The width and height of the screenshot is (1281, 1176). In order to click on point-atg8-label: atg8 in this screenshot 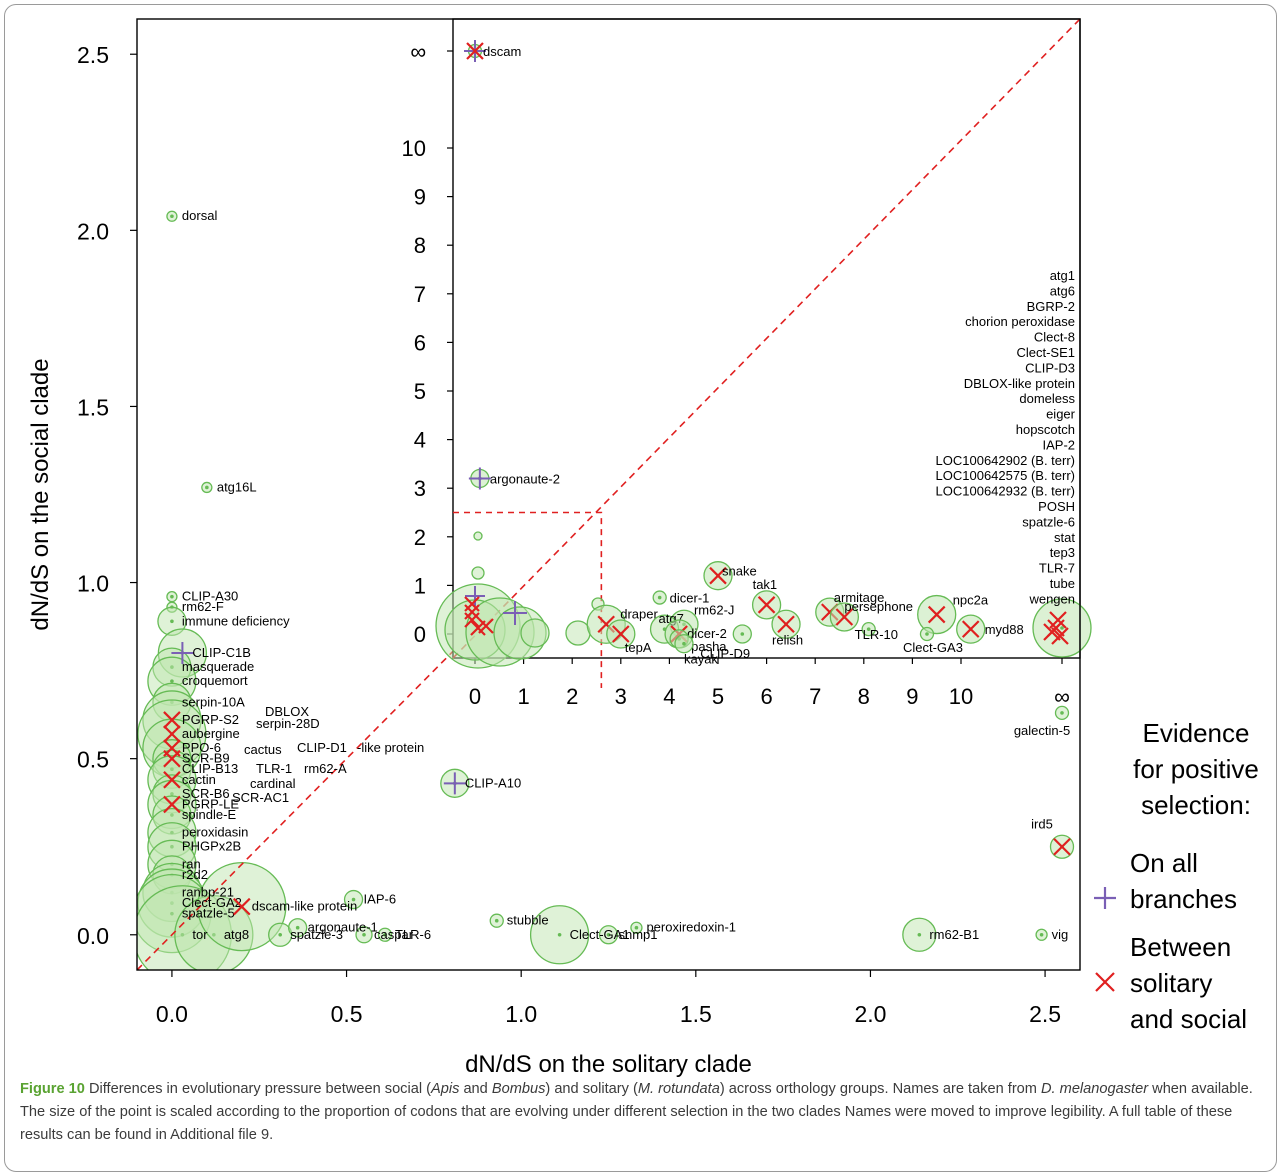, I will do `click(236, 934)`.